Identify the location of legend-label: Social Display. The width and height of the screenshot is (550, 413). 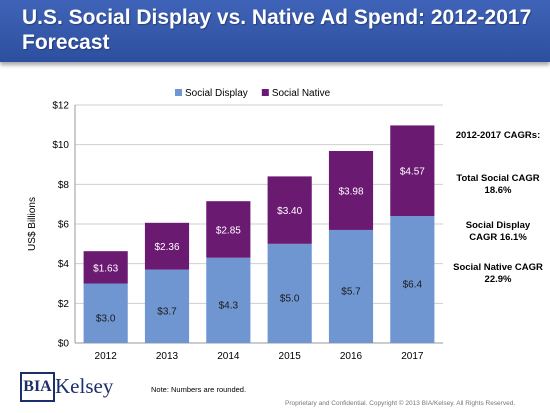
(216, 93).